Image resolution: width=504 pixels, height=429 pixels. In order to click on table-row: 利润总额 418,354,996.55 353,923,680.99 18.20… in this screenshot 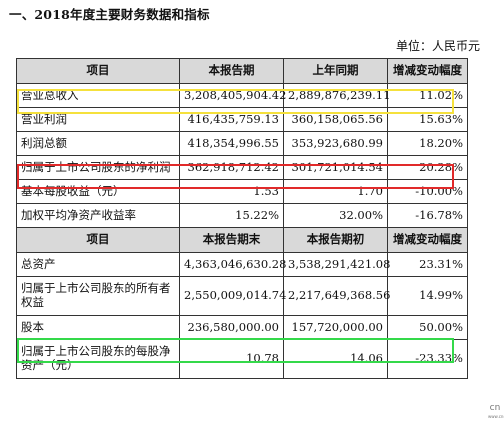, I will do `click(242, 143)`.